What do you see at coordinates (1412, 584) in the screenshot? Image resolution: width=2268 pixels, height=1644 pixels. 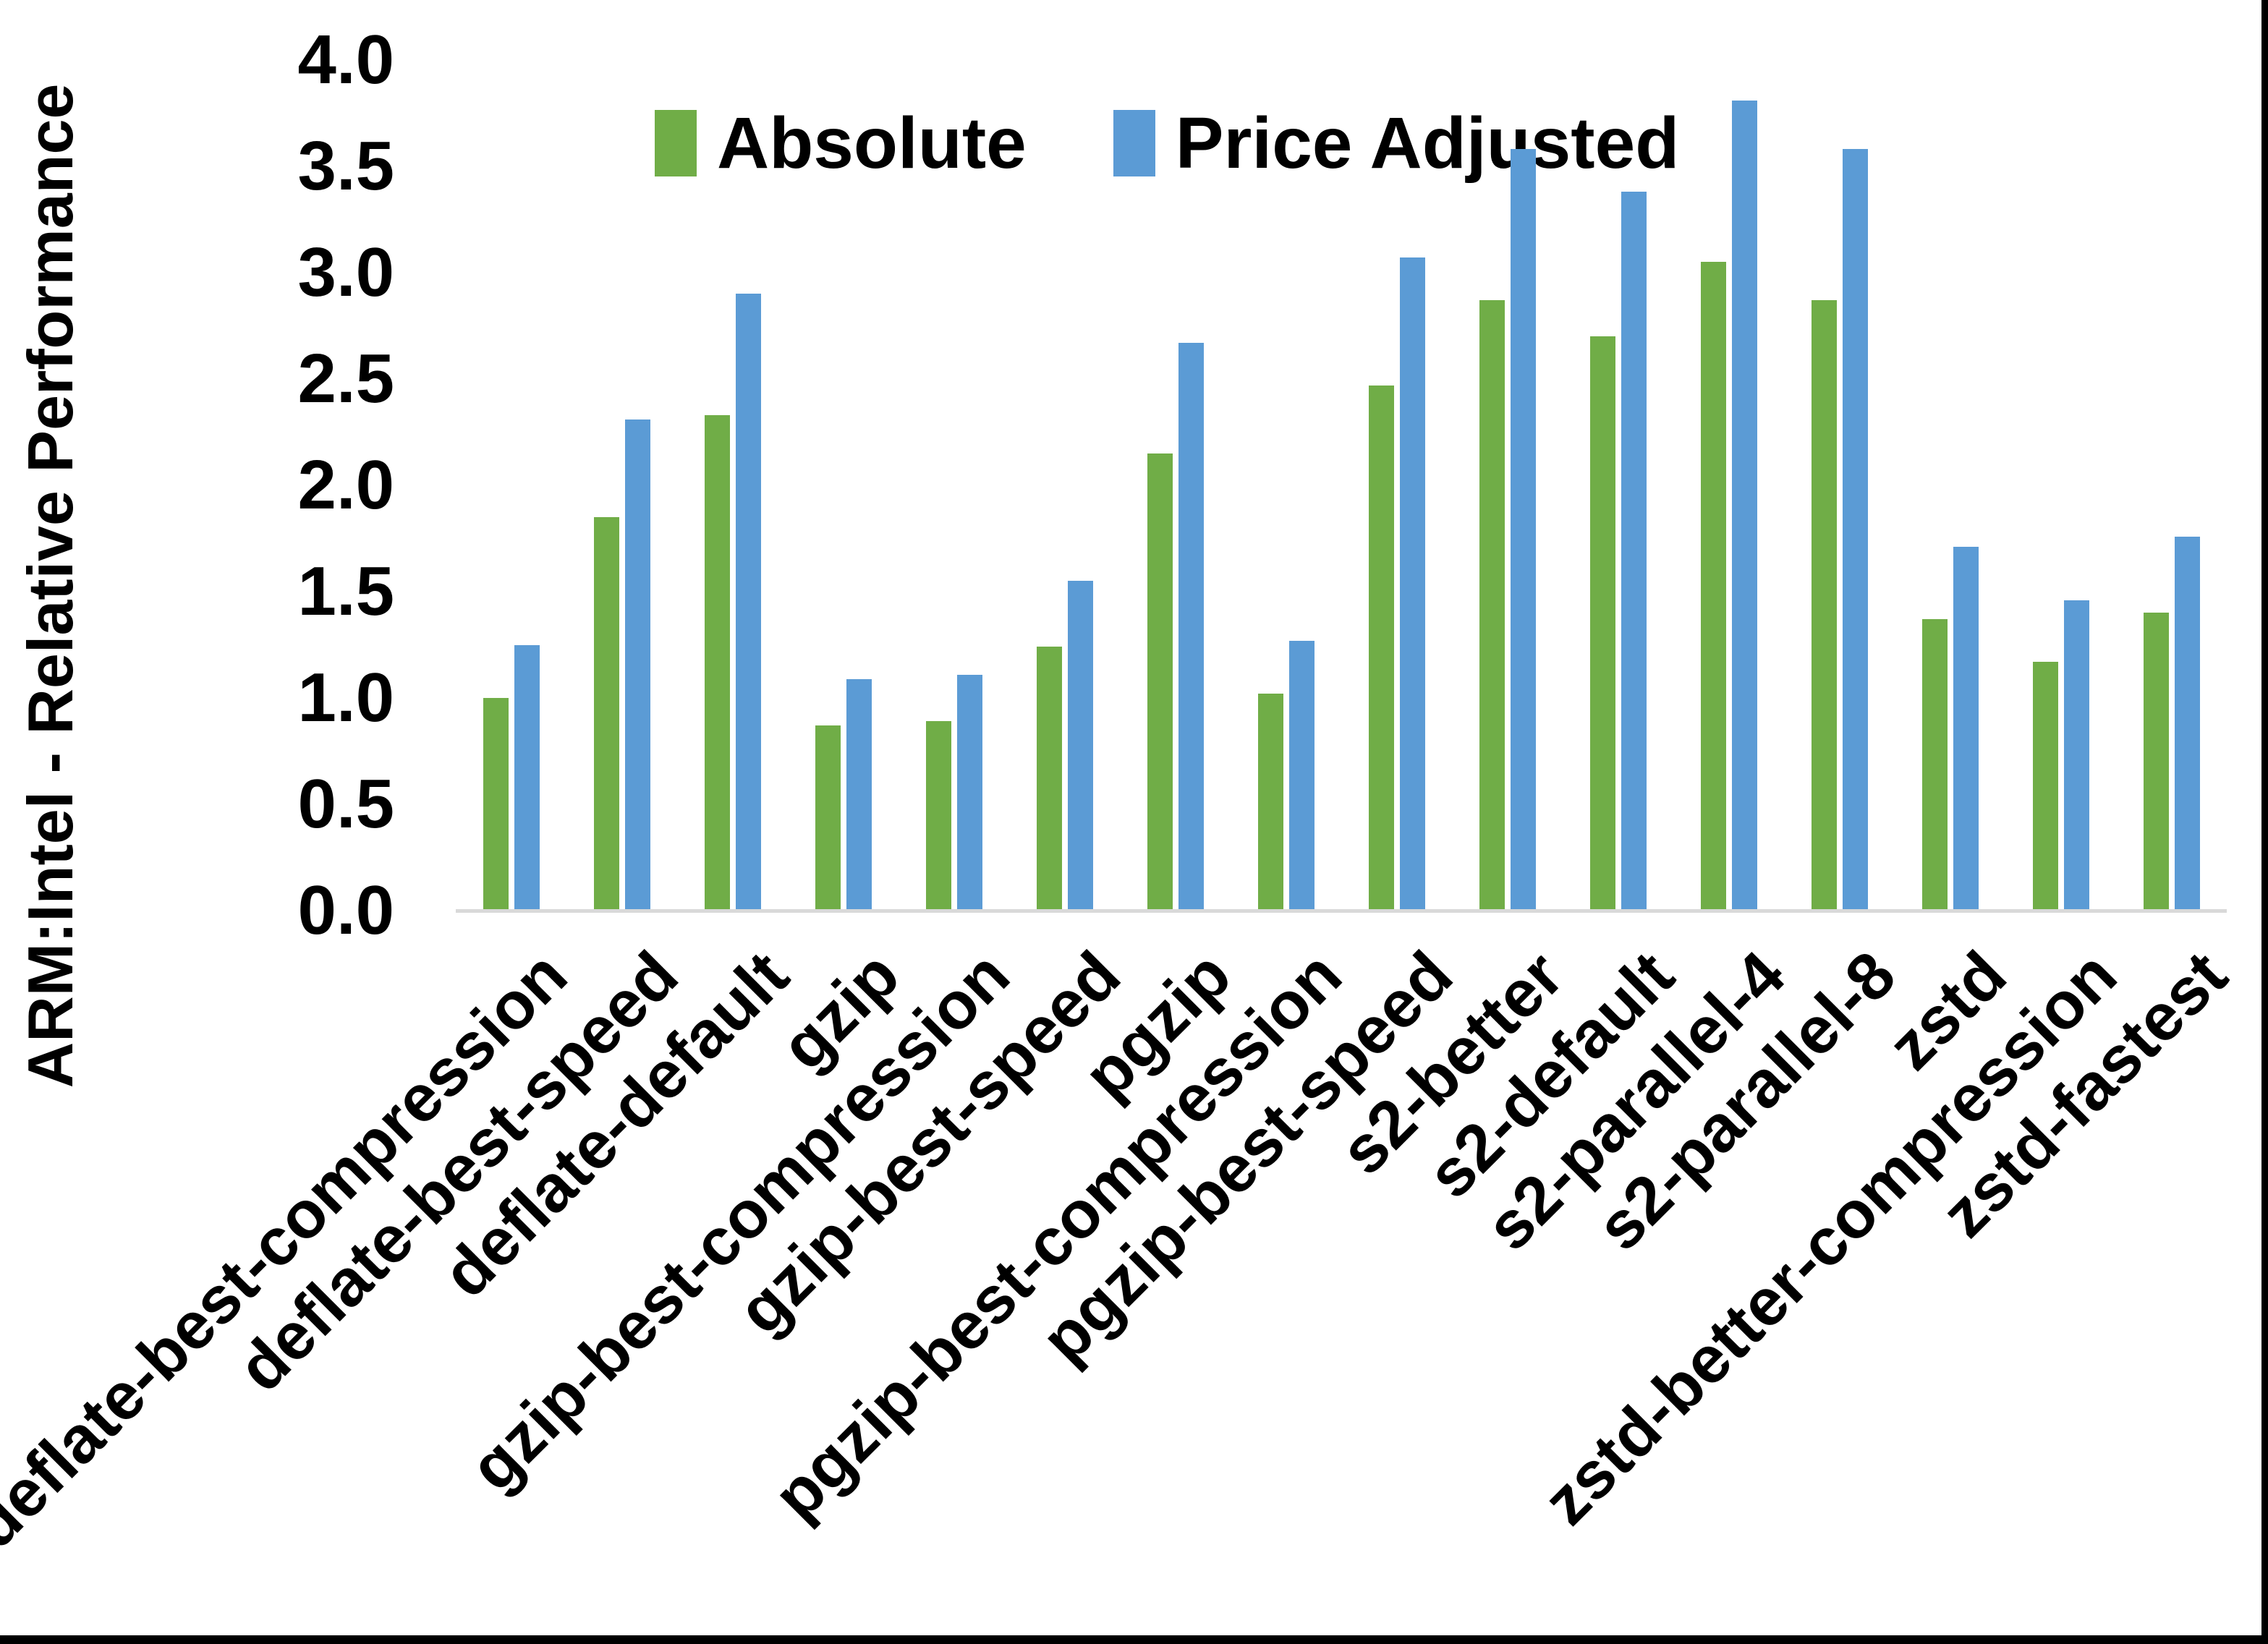 I see `bar-price-adjusted-pgzip-best-speed` at bounding box center [1412, 584].